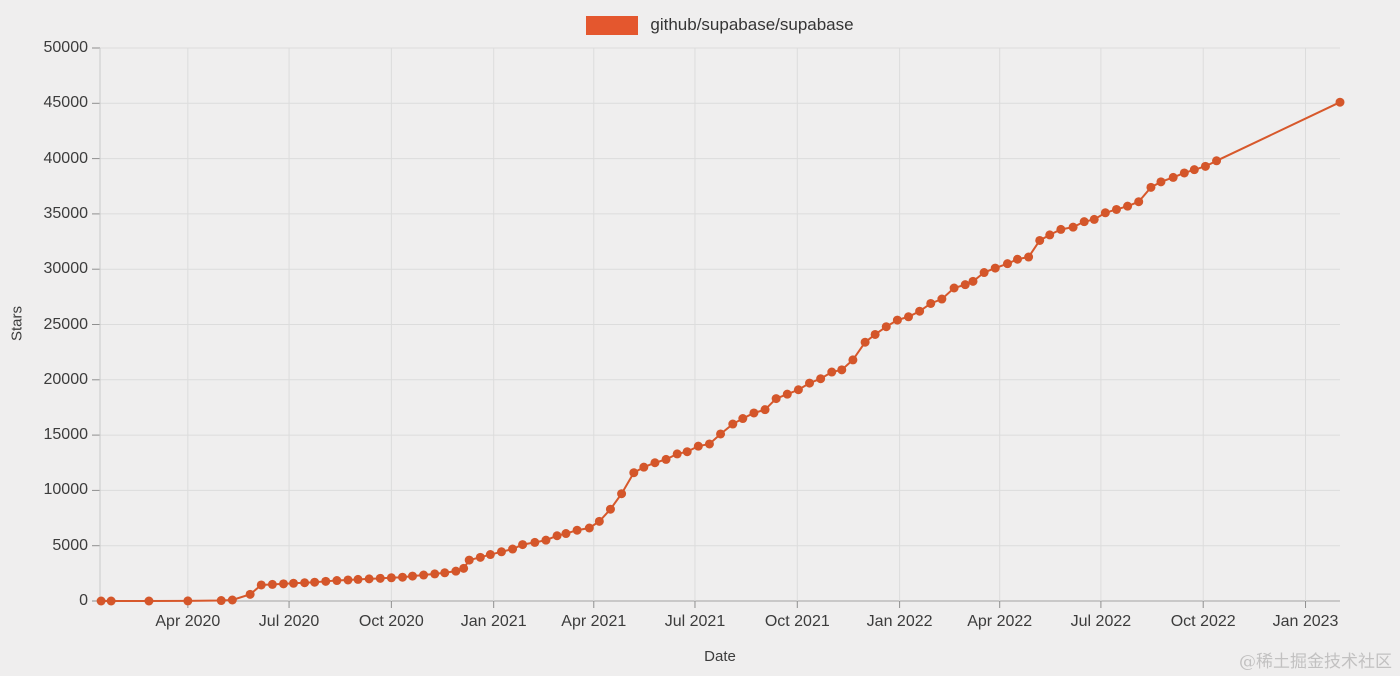 The width and height of the screenshot is (1400, 676). Describe the element at coordinates (66, 379) in the screenshot. I see `y-tick-label: 20000` at that location.